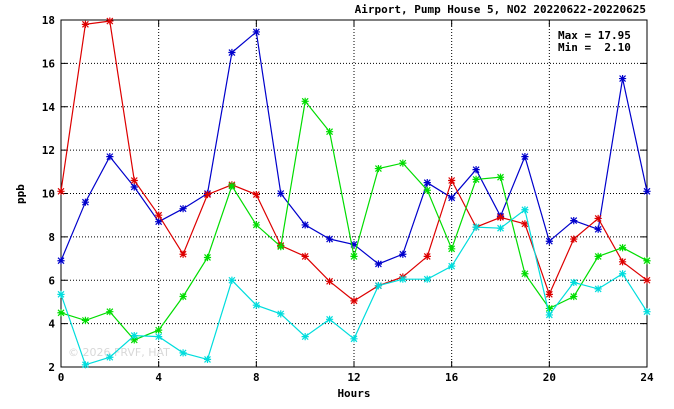  What do you see at coordinates (594, 47) in the screenshot?
I see `min-stat: Min = 2.10` at bounding box center [594, 47].